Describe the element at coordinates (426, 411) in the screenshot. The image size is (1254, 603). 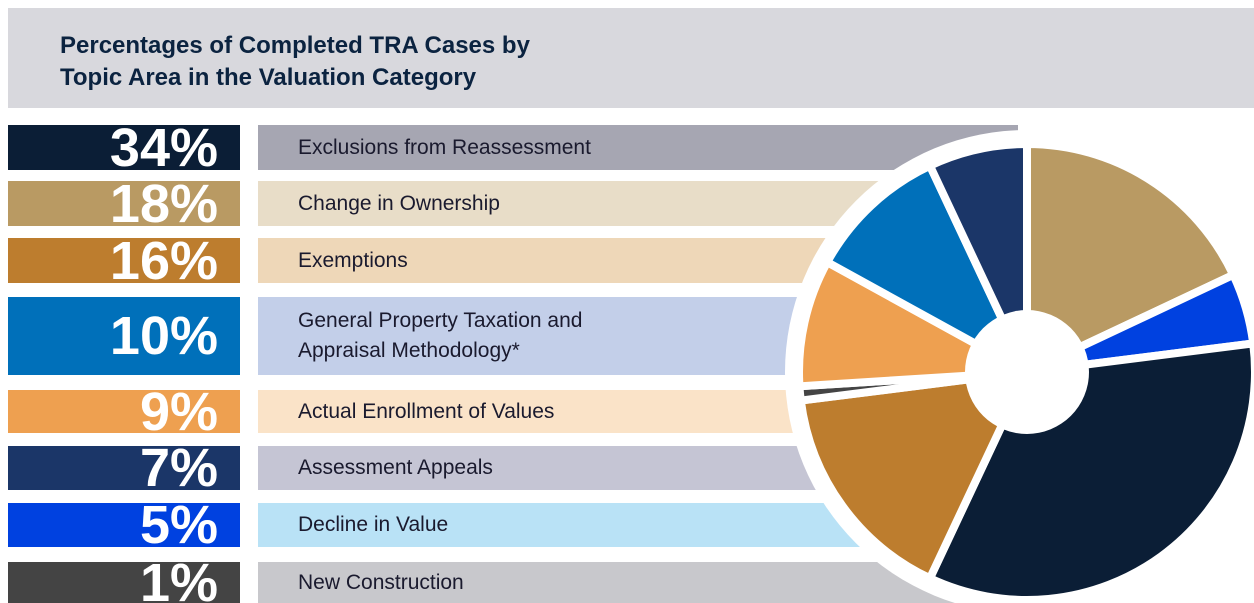
I see `legend-label: Actual Enrollment of Values` at that location.